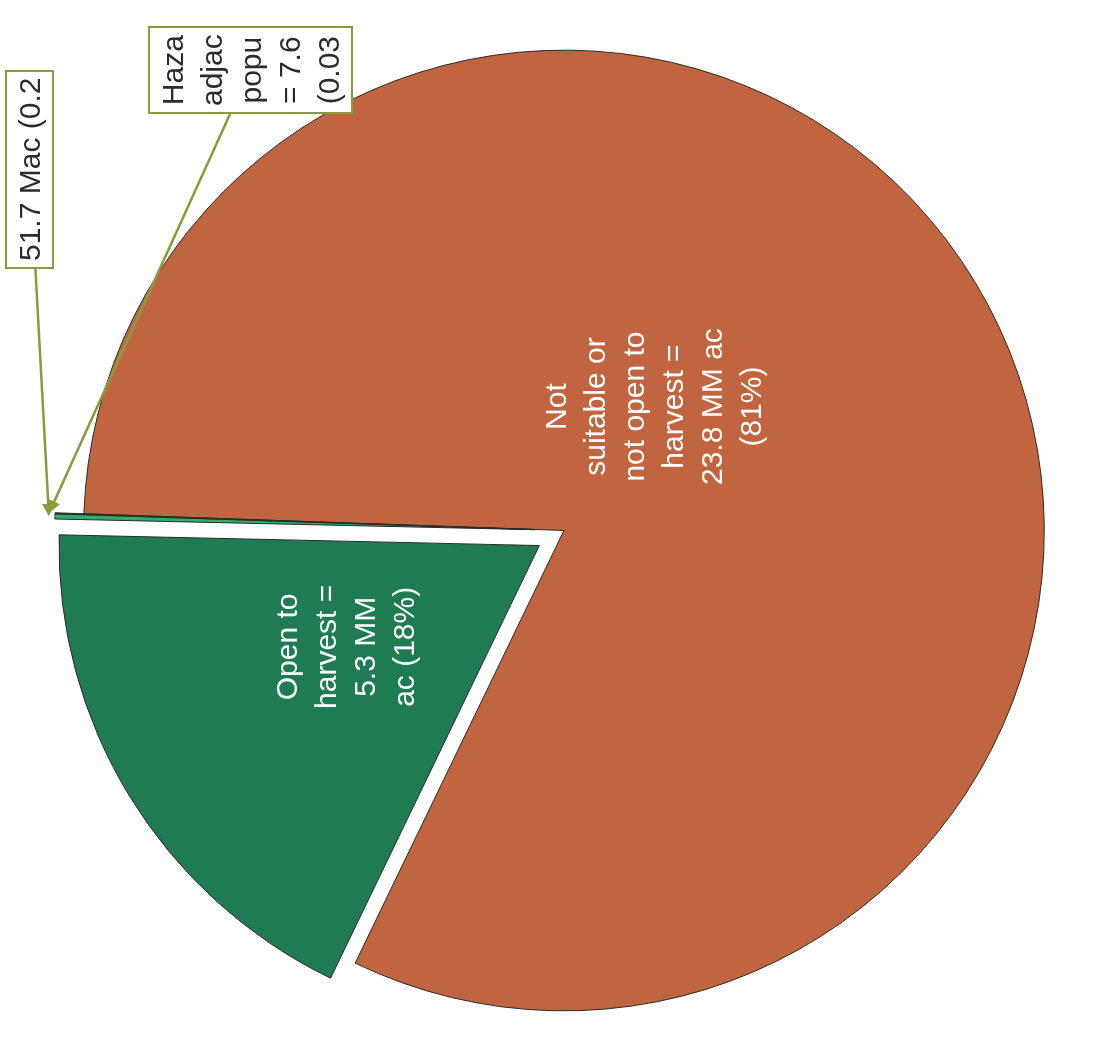 The width and height of the screenshot is (1095, 1061). Describe the element at coordinates (653, 406) in the screenshot. I see `slice-label: Not suitable or not open to harvest = 23.8 MM ac (81%)` at that location.